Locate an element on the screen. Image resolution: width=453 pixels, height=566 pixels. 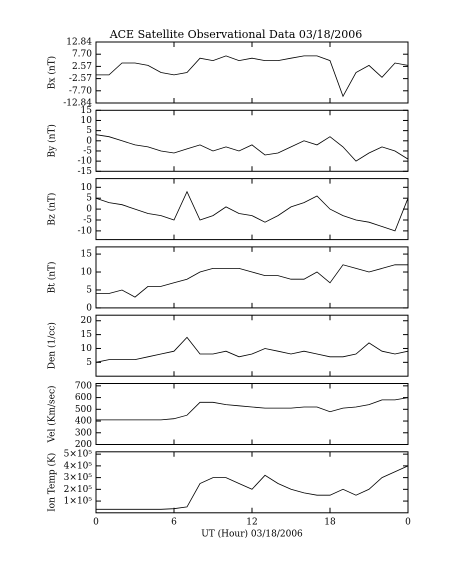
y-tick-label: 20 is located at coordinates (87, 321).